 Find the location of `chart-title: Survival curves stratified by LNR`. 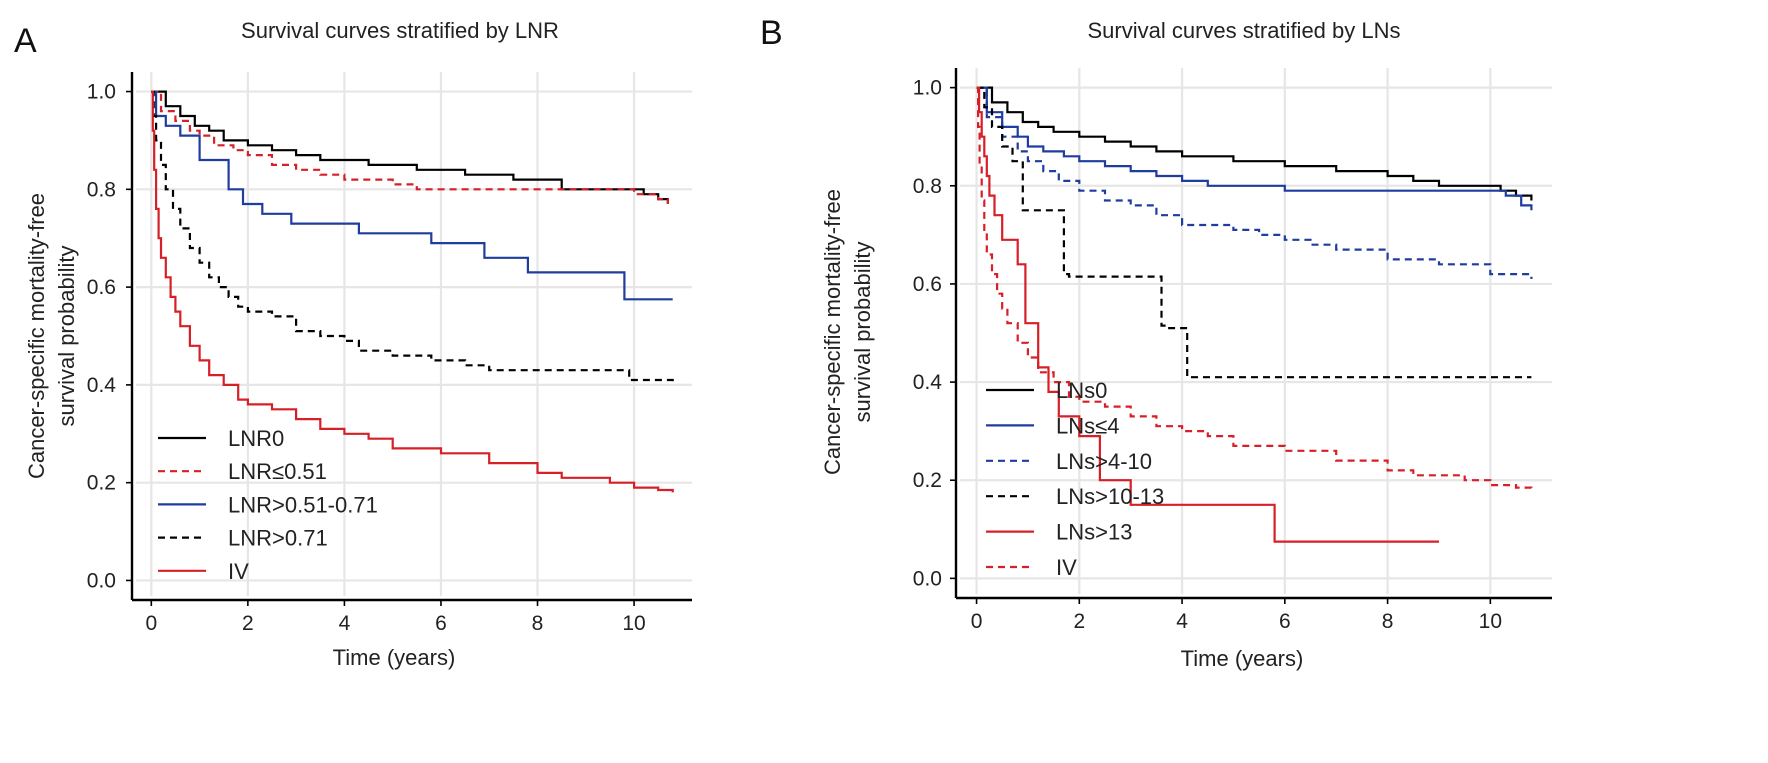

chart-title: Survival curves stratified by LNR is located at coordinates (400, 30).